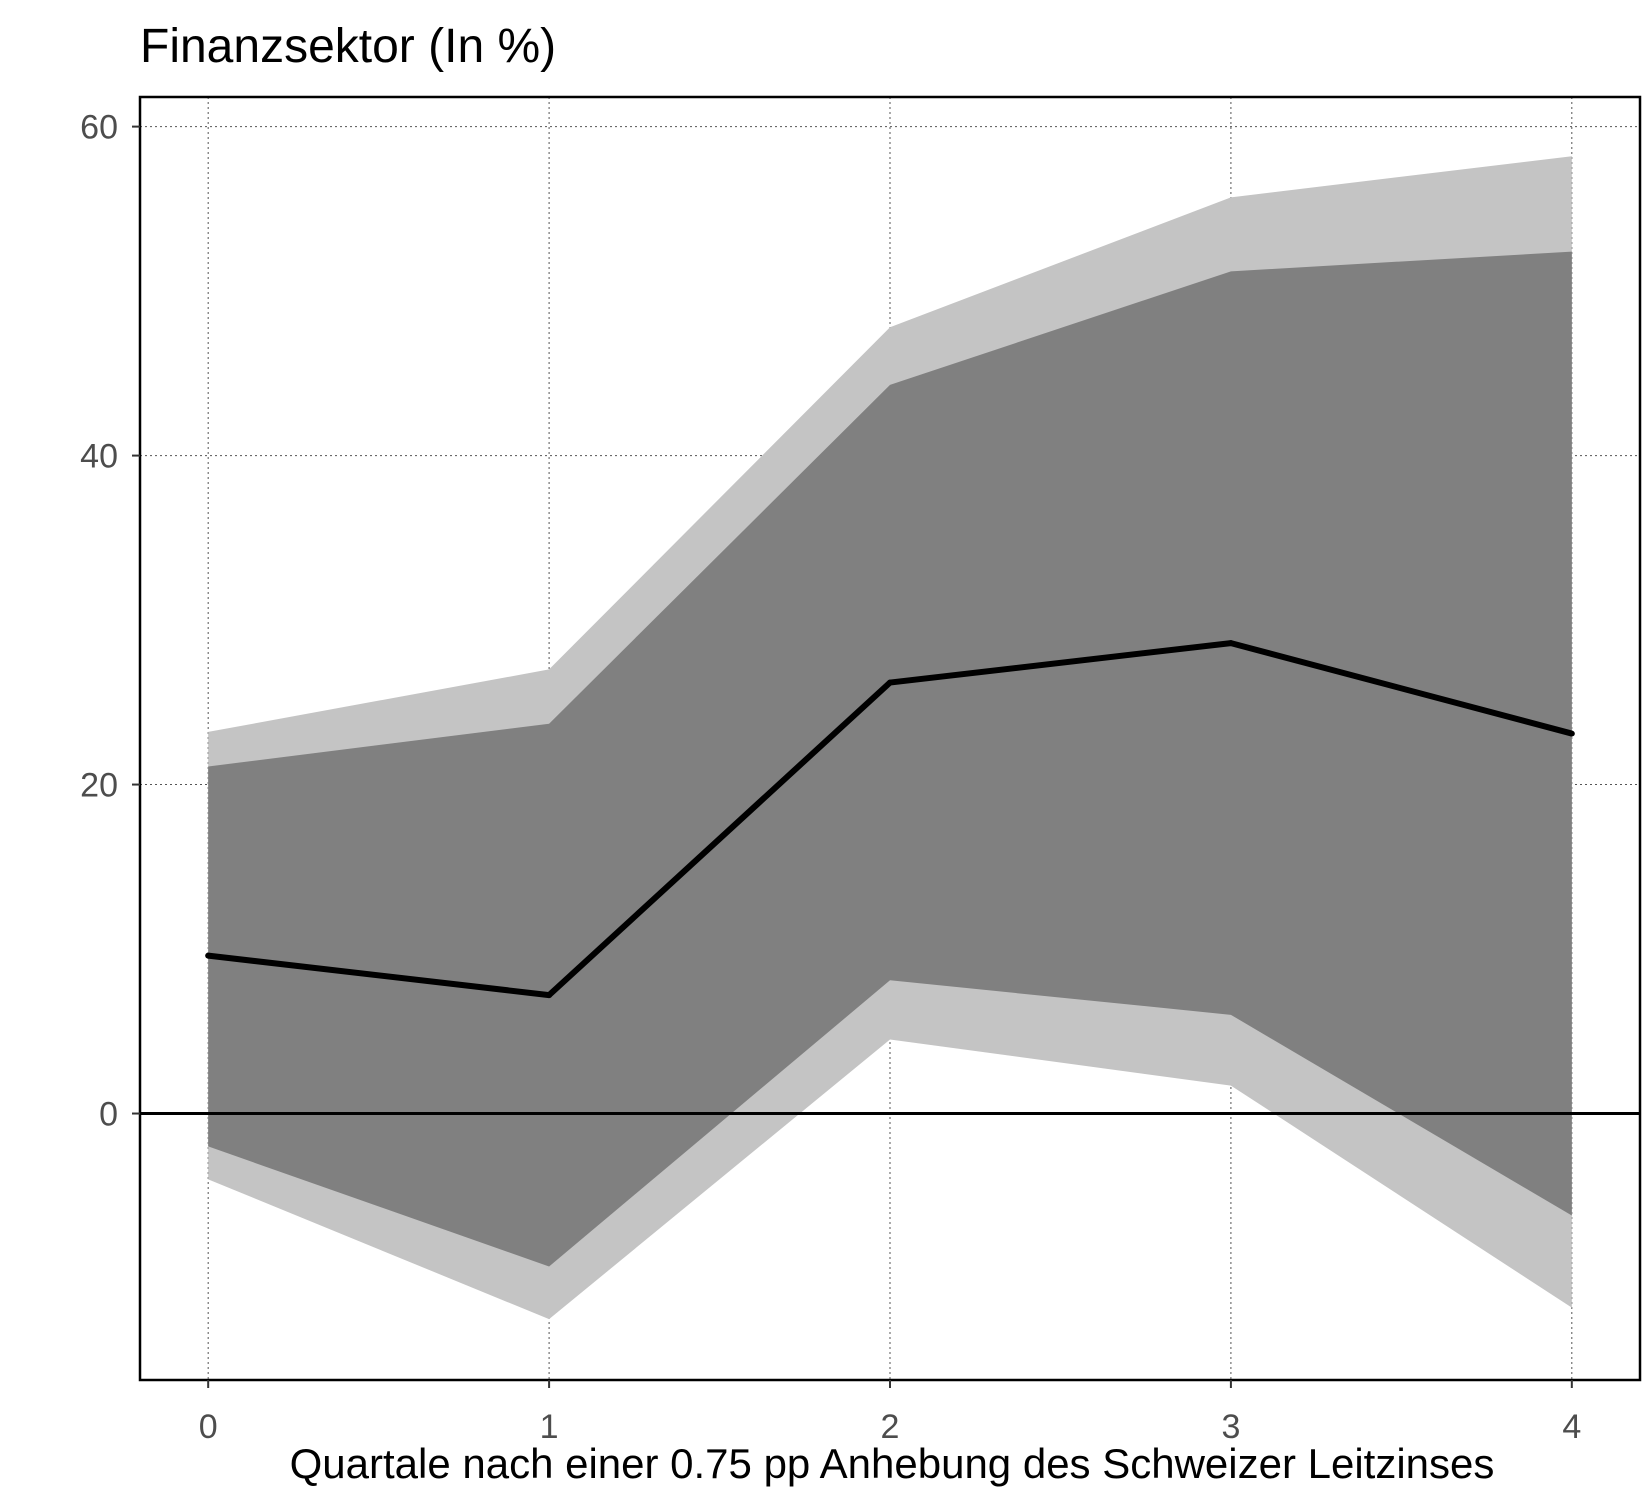  I want to click on x-tick-label-0: 0, so click(208, 1427).